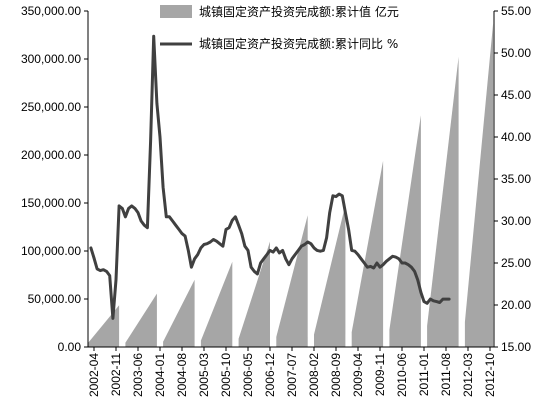  Describe the element at coordinates (468, 375) in the screenshot. I see `x-tick-label: 2012-03` at that location.